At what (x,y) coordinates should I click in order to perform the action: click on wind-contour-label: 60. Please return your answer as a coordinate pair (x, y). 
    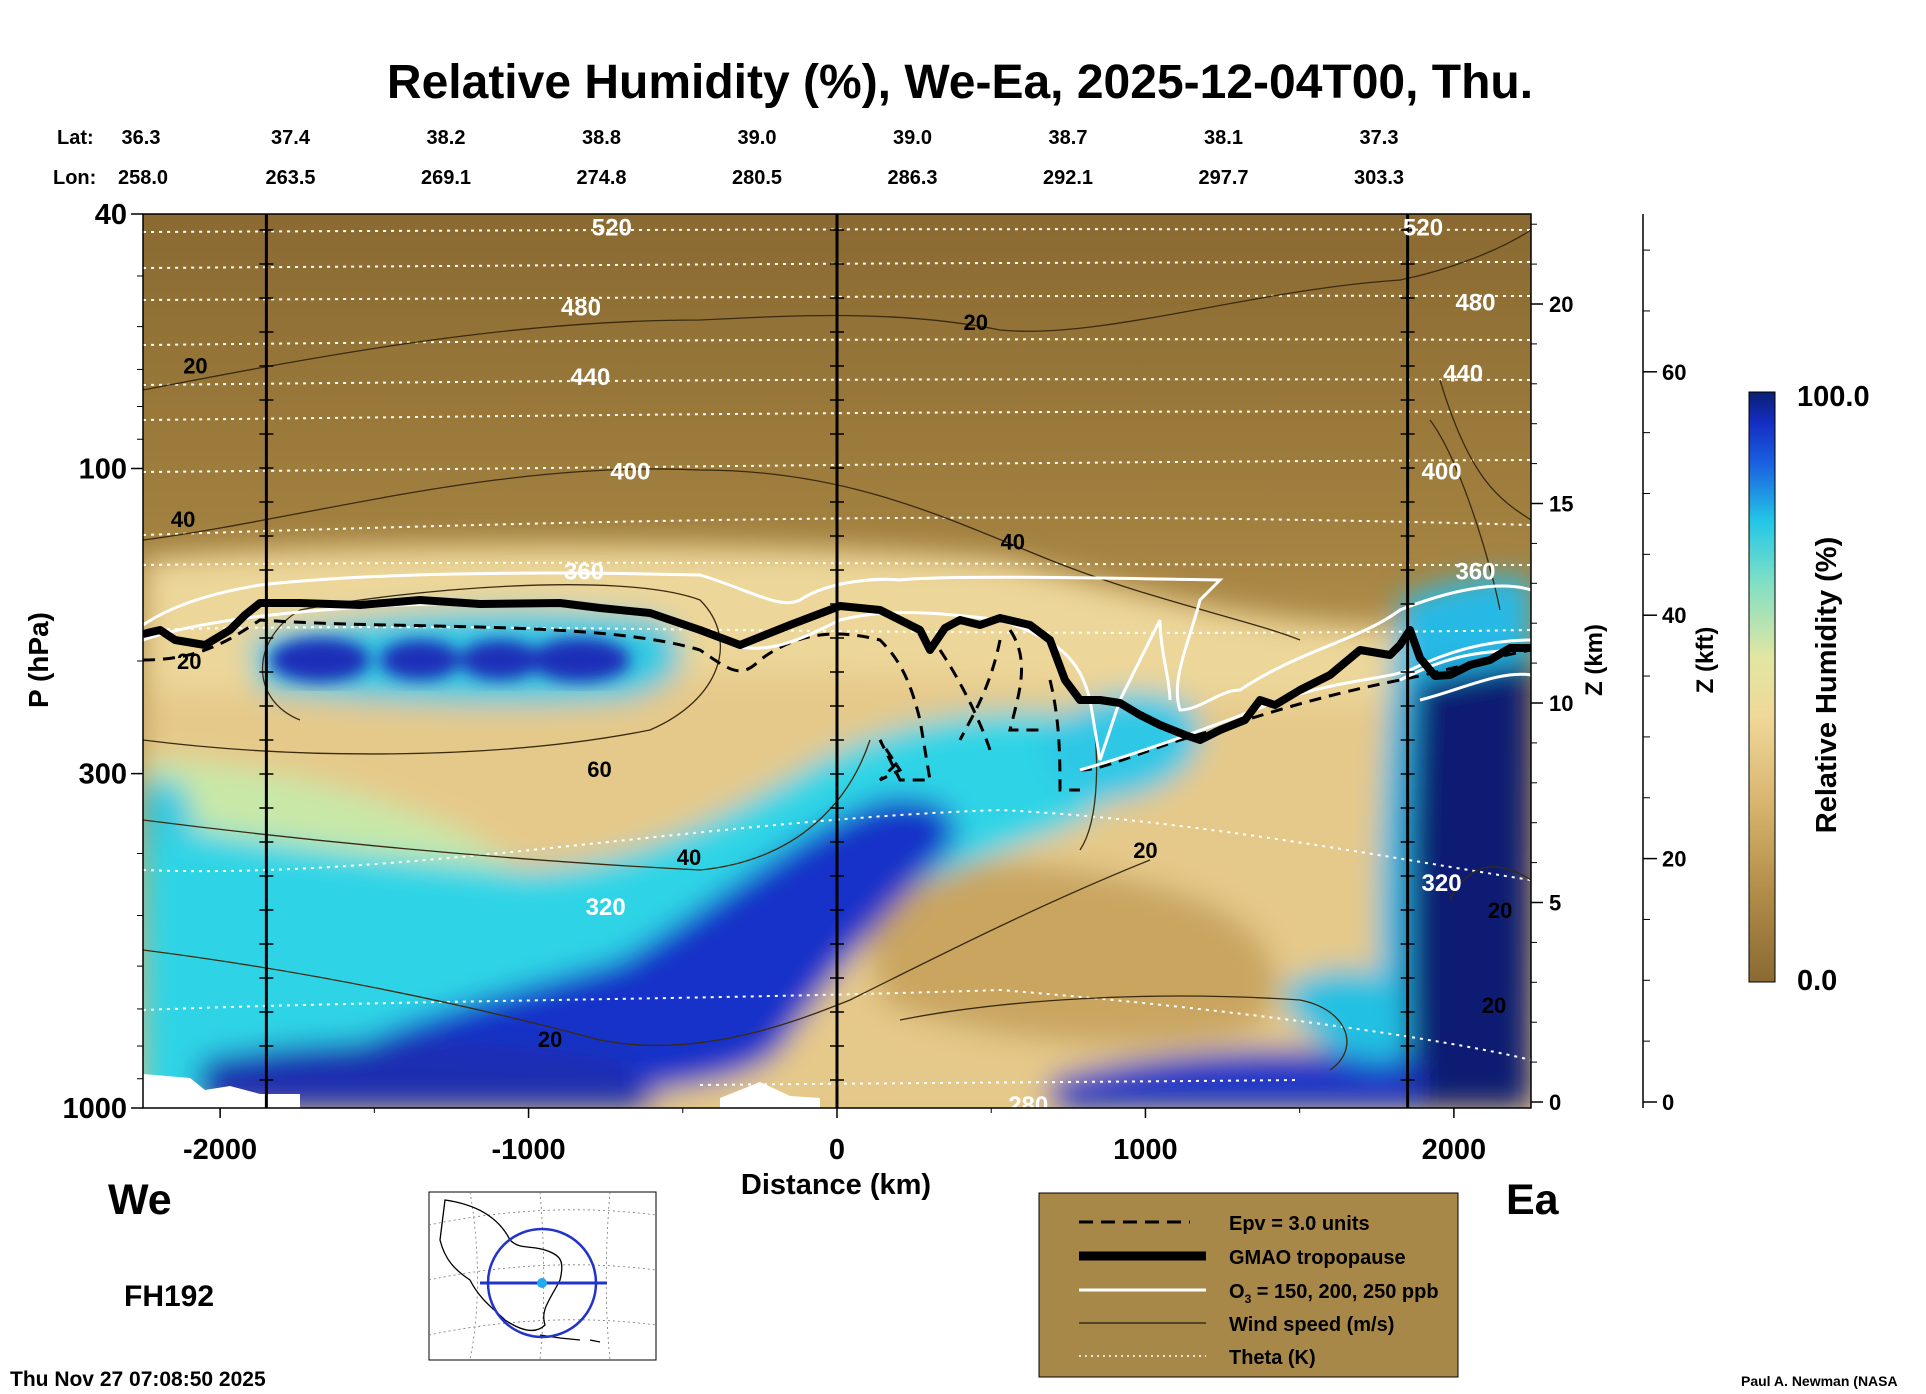
    Looking at the image, I should click on (599, 769).